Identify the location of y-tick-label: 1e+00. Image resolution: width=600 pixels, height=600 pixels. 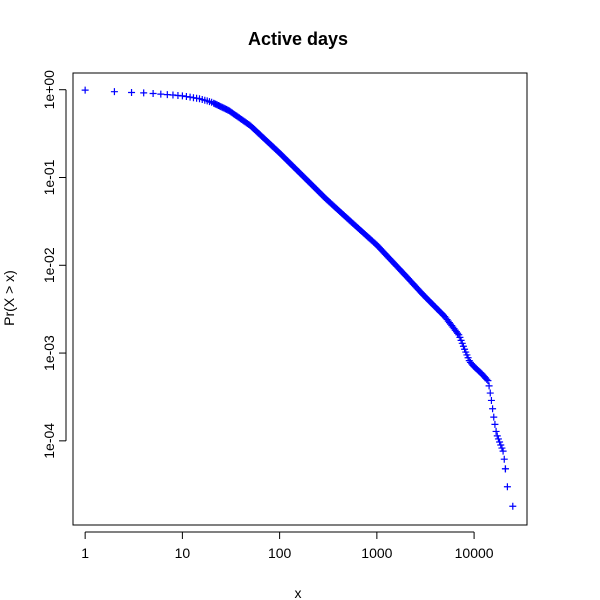
(49, 90).